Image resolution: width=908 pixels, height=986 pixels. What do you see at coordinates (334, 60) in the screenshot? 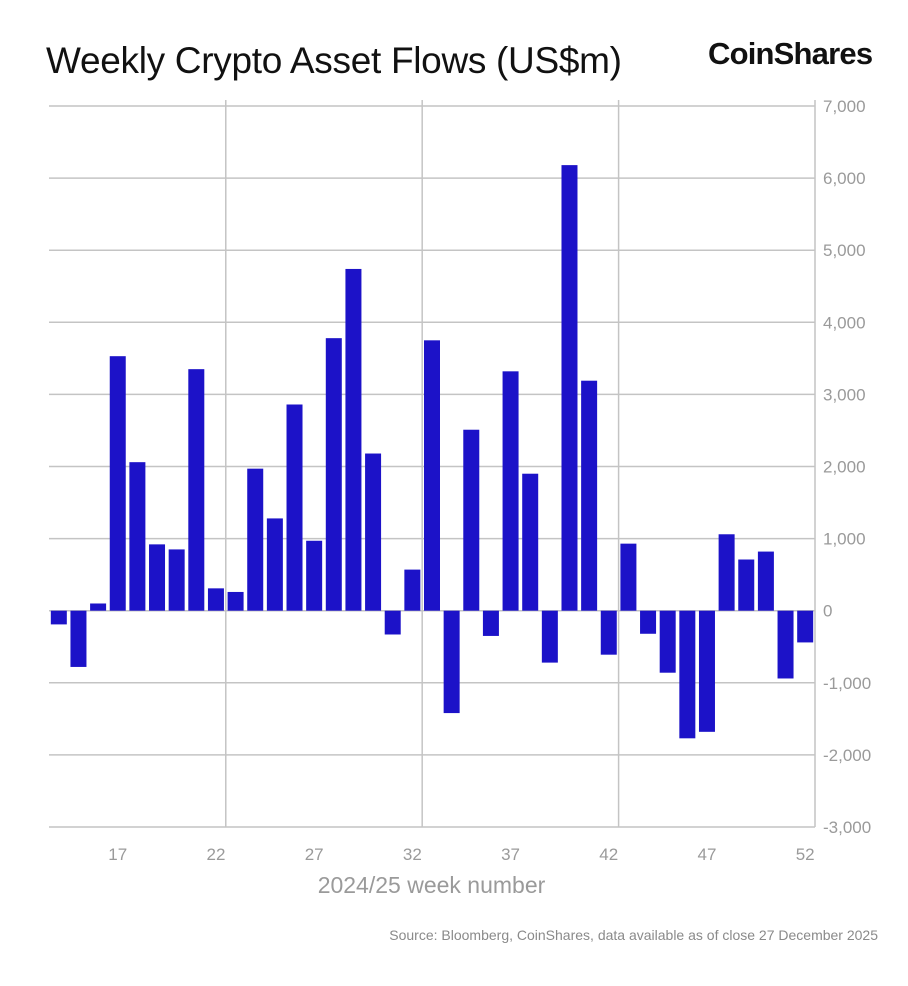
I see `chart-title: Weekly Crypto Asset Flows (US$m)` at bounding box center [334, 60].